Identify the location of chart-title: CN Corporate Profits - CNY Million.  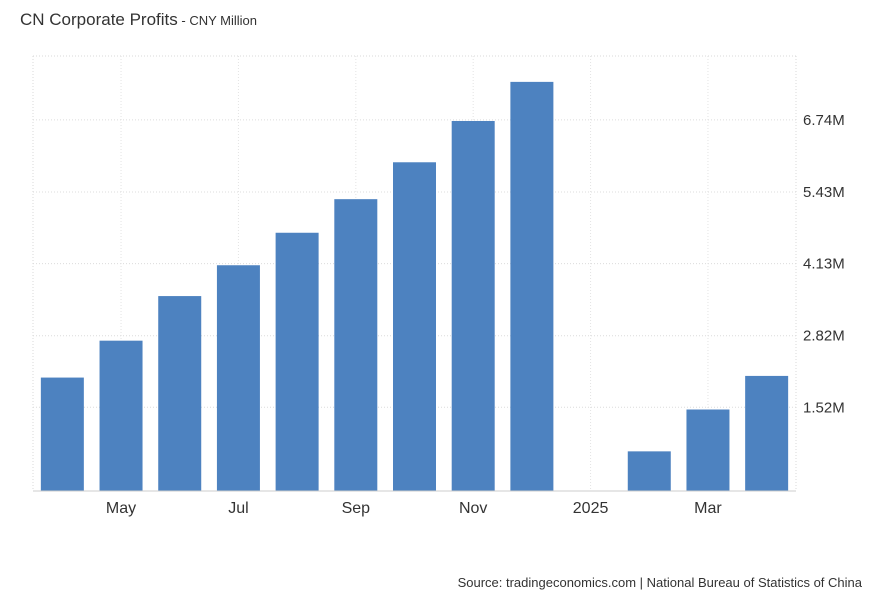
(138, 20).